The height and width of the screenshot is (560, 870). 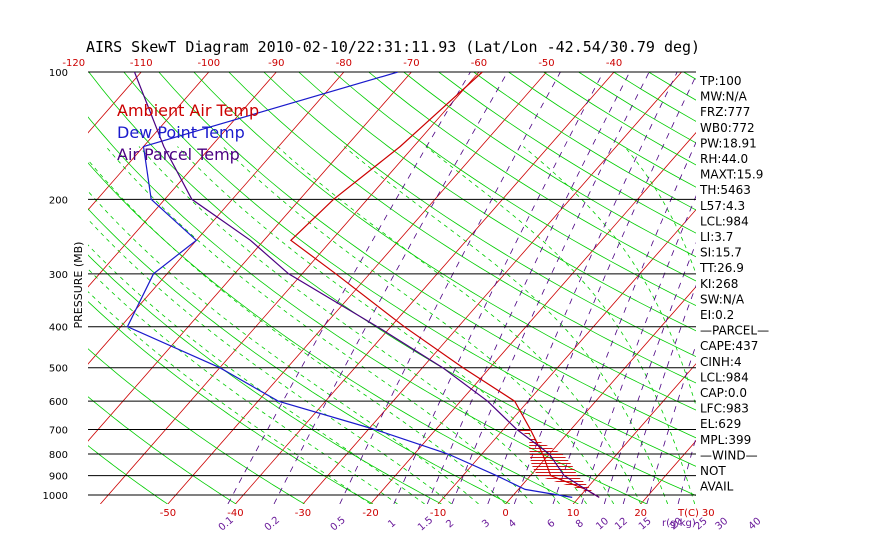 I want to click on pressure-tick-label: 200, so click(x=58, y=200).